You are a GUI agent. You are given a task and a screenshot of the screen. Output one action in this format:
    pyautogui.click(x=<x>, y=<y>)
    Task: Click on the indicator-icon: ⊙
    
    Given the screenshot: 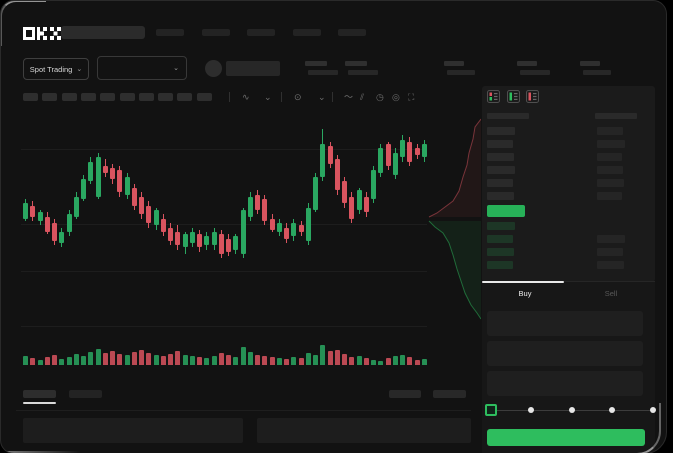 What is the action you would take?
    pyautogui.click(x=298, y=97)
    